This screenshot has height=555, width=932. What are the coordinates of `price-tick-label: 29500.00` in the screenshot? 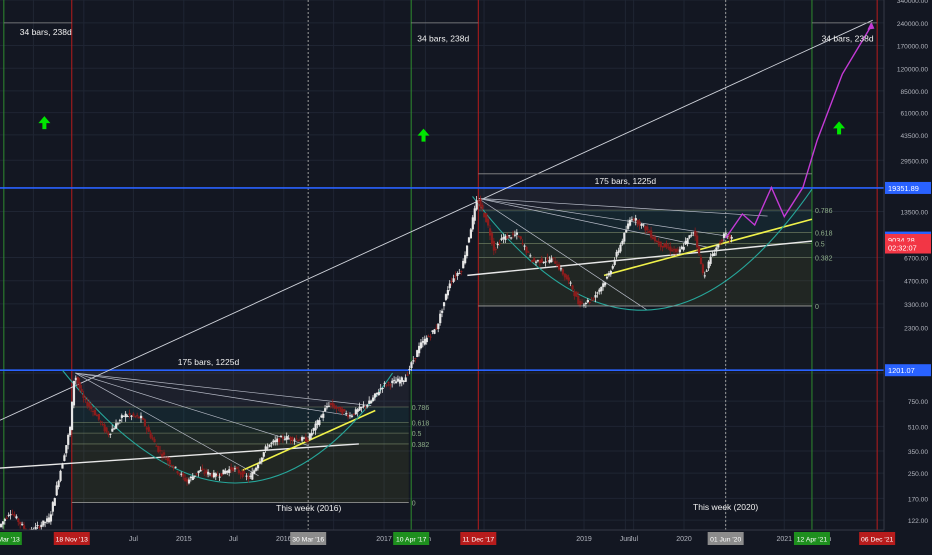 It's located at (914, 161).